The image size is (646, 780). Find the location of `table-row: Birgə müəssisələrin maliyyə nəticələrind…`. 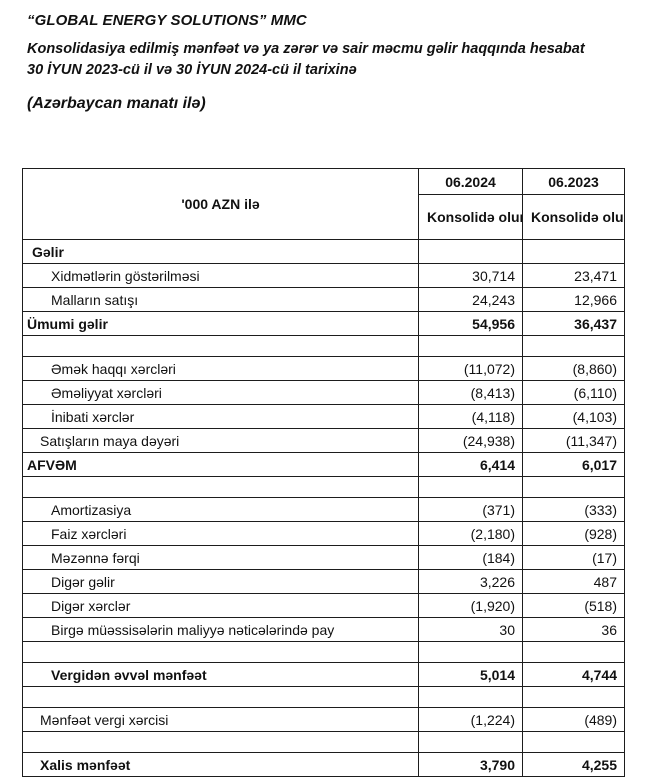

table-row: Birgə müəssisələrin maliyyə nəticələrind… is located at coordinates (323, 629).